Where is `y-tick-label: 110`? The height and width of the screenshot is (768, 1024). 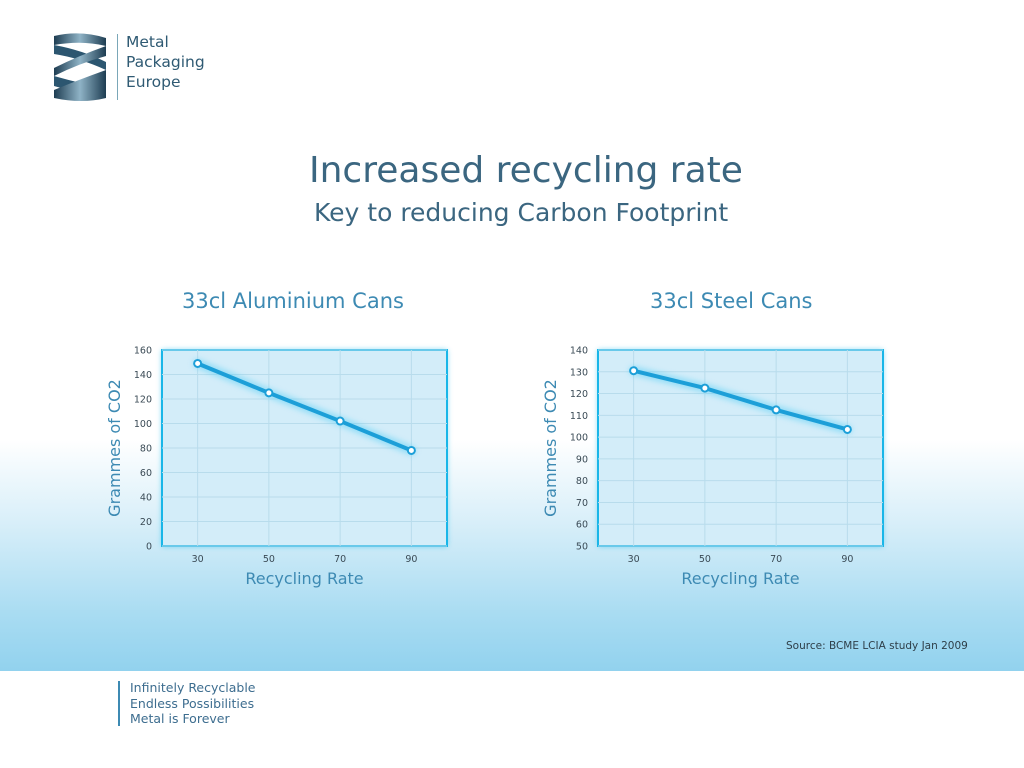
y-tick-label: 110 is located at coordinates (579, 416).